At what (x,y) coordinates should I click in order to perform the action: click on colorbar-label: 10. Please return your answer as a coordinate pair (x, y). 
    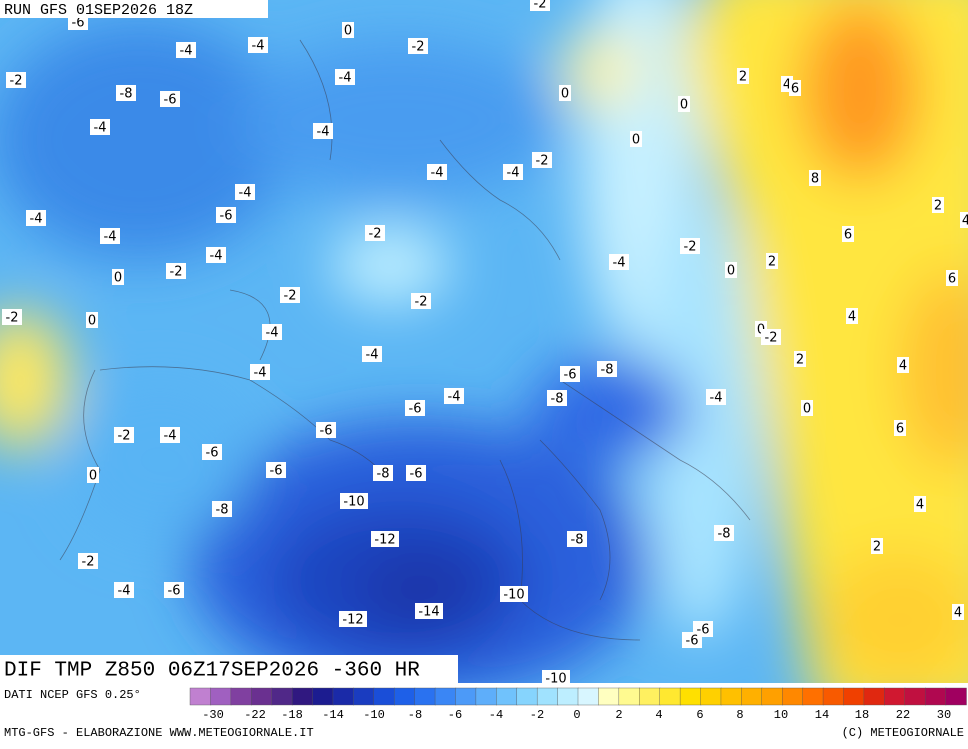
    Looking at the image, I should click on (781, 715).